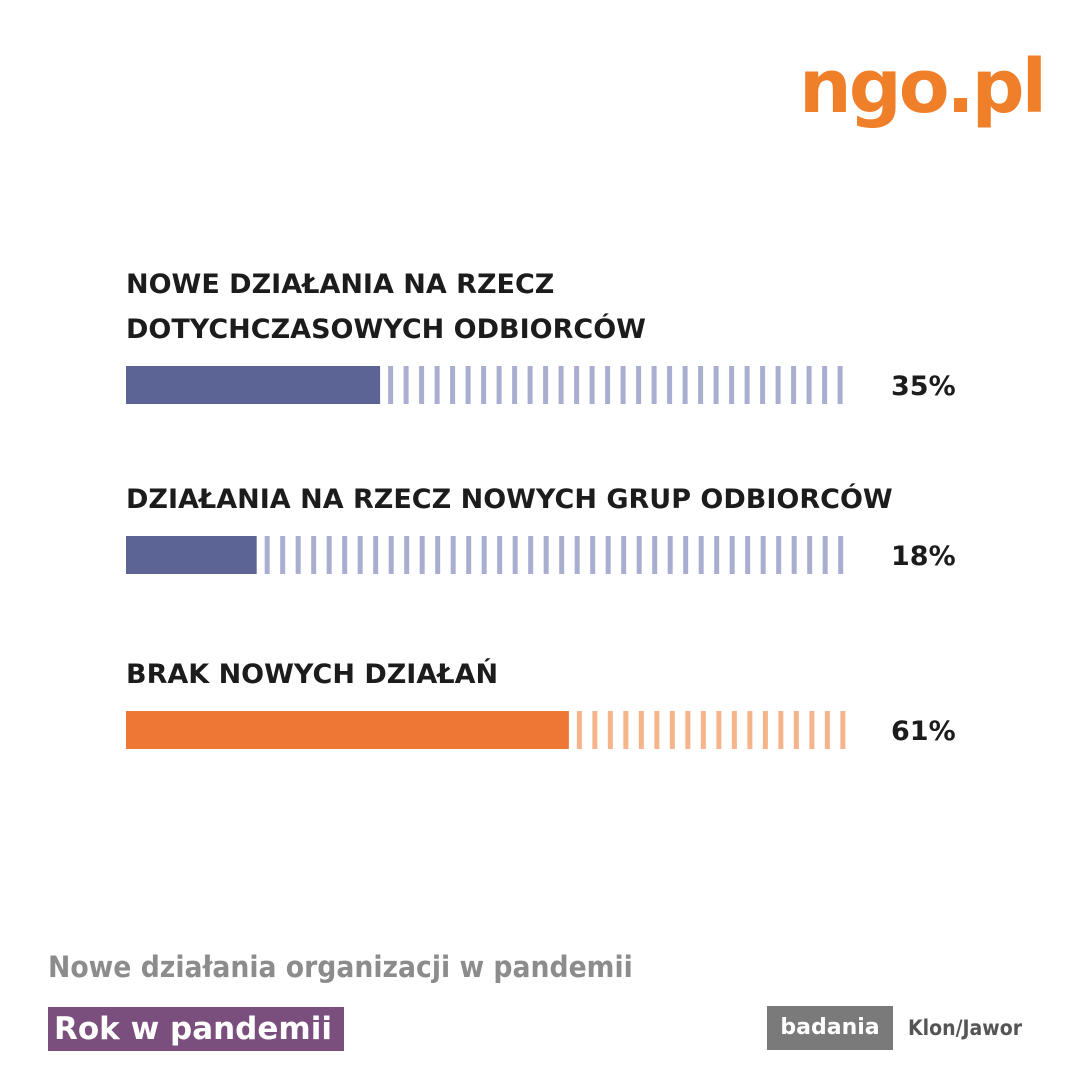 The height and width of the screenshot is (1080, 1080). I want to click on value-label: 61%, so click(923, 731).